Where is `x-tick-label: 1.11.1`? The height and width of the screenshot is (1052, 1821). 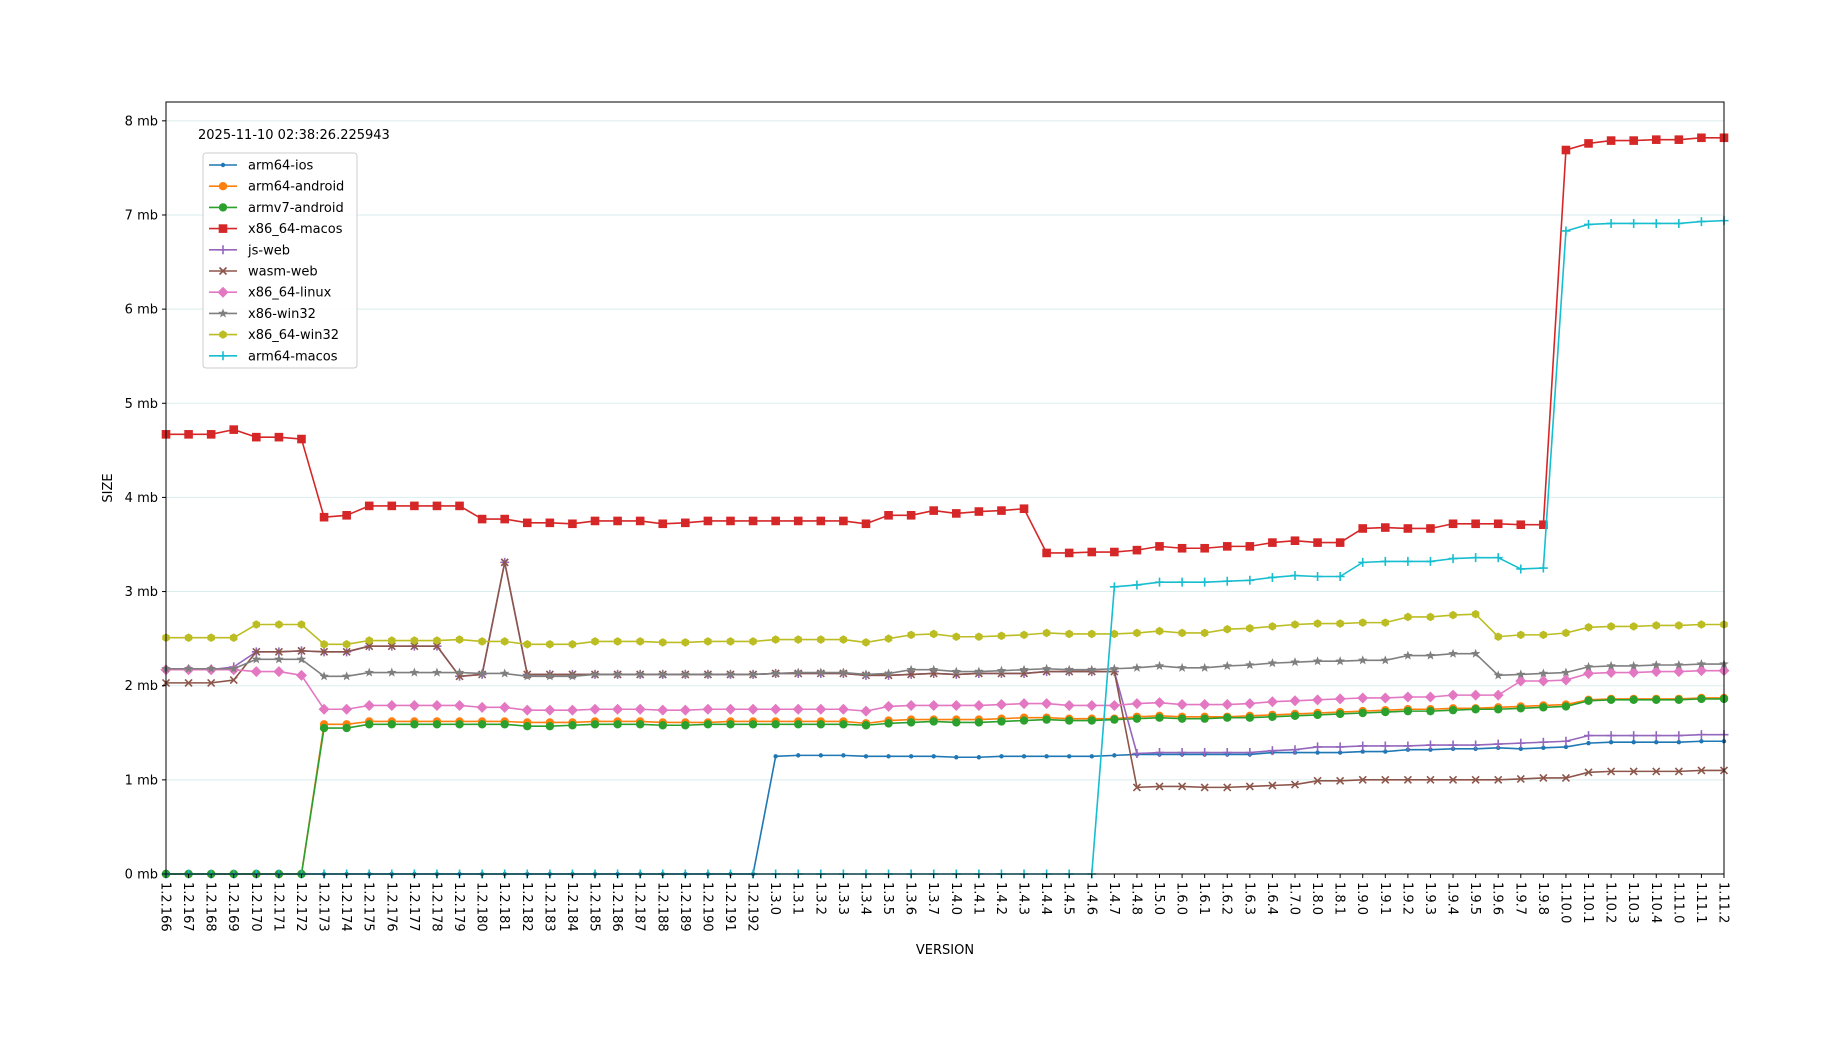
x-tick-label: 1.11.1 is located at coordinates (1700, 902).